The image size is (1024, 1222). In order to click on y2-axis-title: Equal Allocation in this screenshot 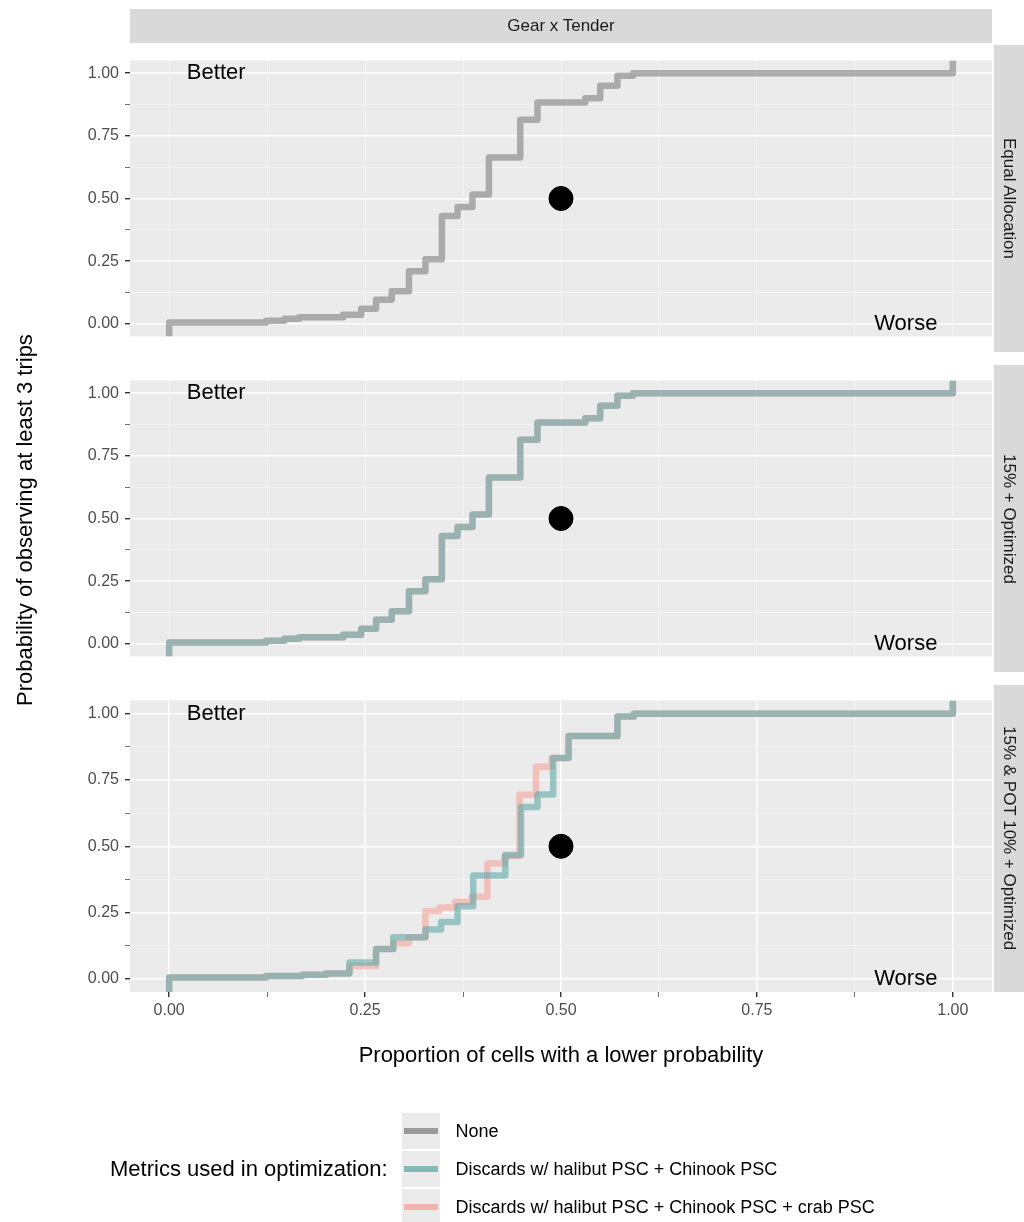, I will do `click(1009, 198)`.